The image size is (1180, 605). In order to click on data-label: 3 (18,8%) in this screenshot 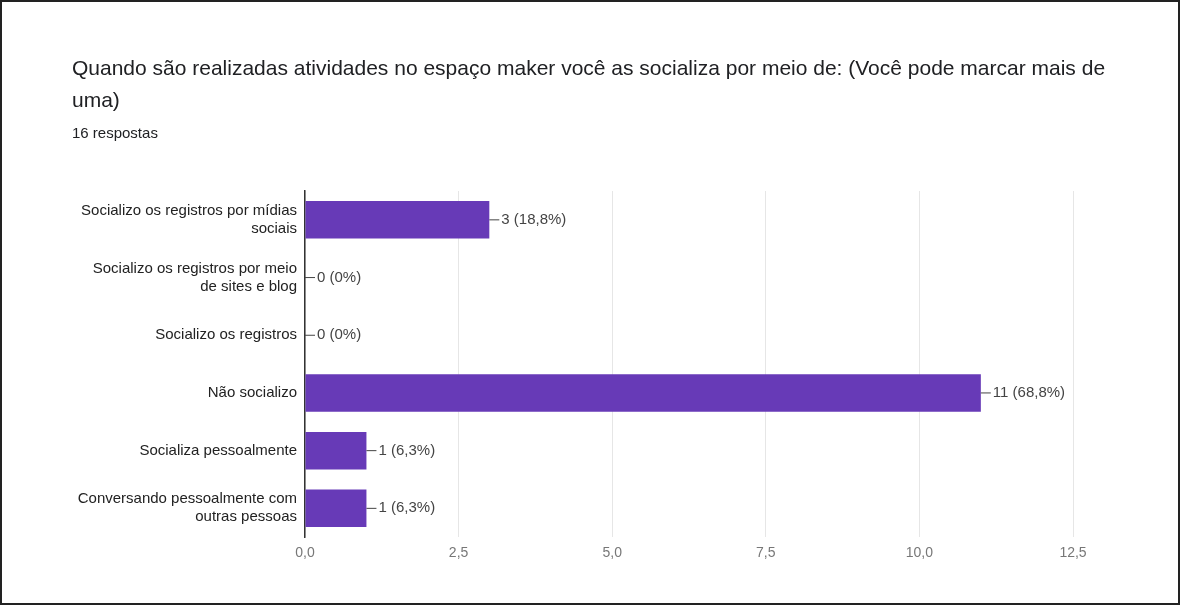, I will do `click(534, 218)`.